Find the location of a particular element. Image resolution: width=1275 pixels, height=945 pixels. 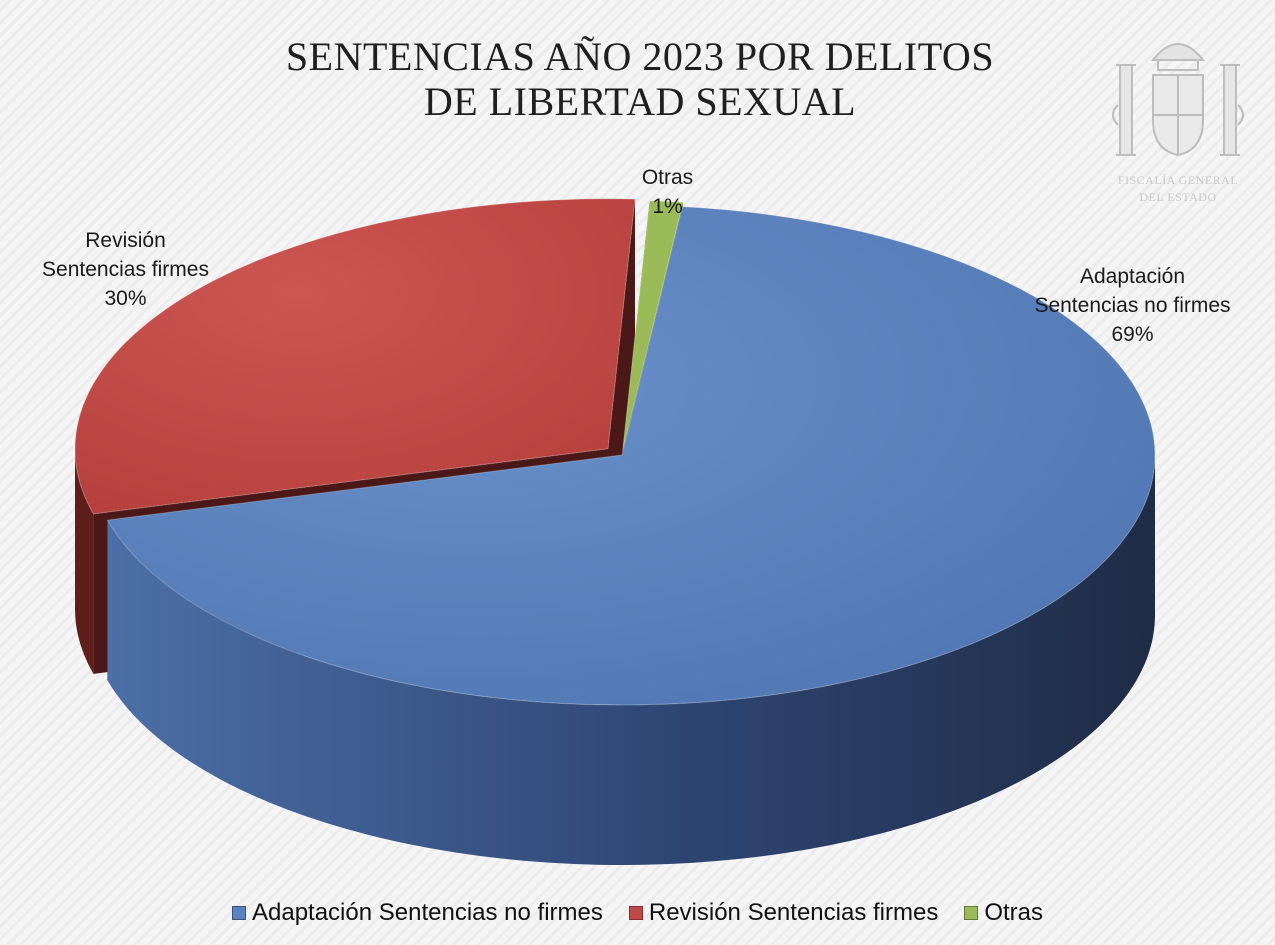

legend-label-revision: Revisión Sentencias firmes is located at coordinates (793, 912).